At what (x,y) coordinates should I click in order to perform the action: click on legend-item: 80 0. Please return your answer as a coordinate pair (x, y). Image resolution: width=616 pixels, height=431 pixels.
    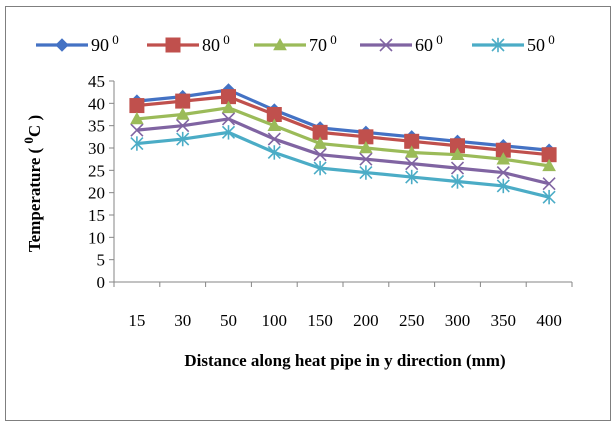
    Looking at the image, I should click on (188, 43).